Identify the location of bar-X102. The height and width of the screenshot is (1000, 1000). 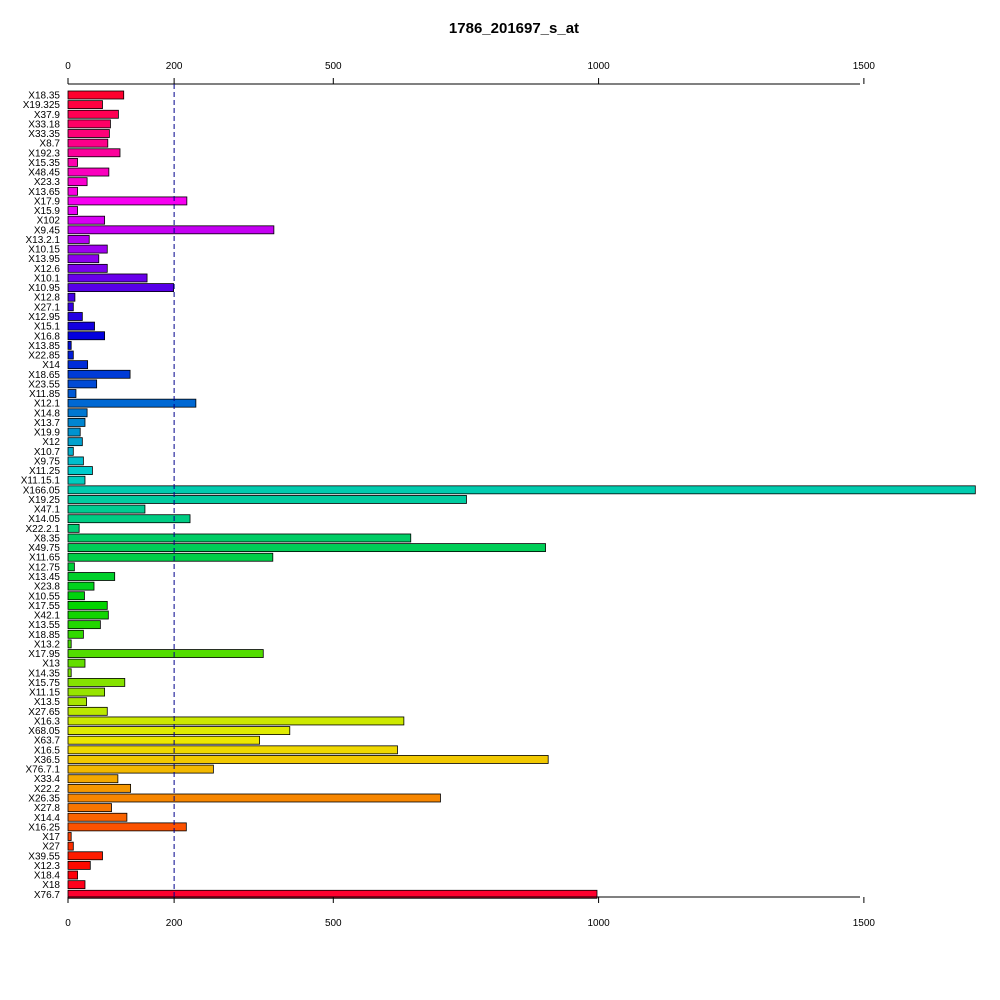
(86, 220).